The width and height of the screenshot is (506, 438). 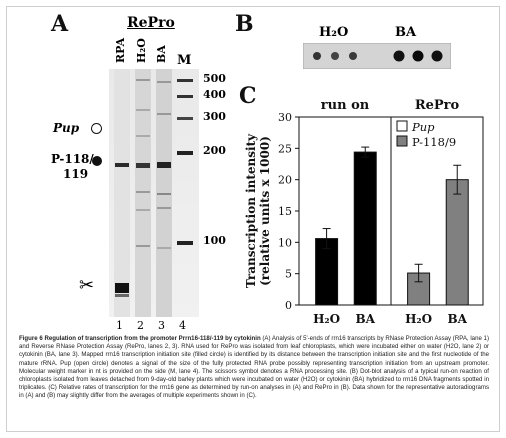 I want to click on panel-a-letter: A, so click(x=59, y=24).